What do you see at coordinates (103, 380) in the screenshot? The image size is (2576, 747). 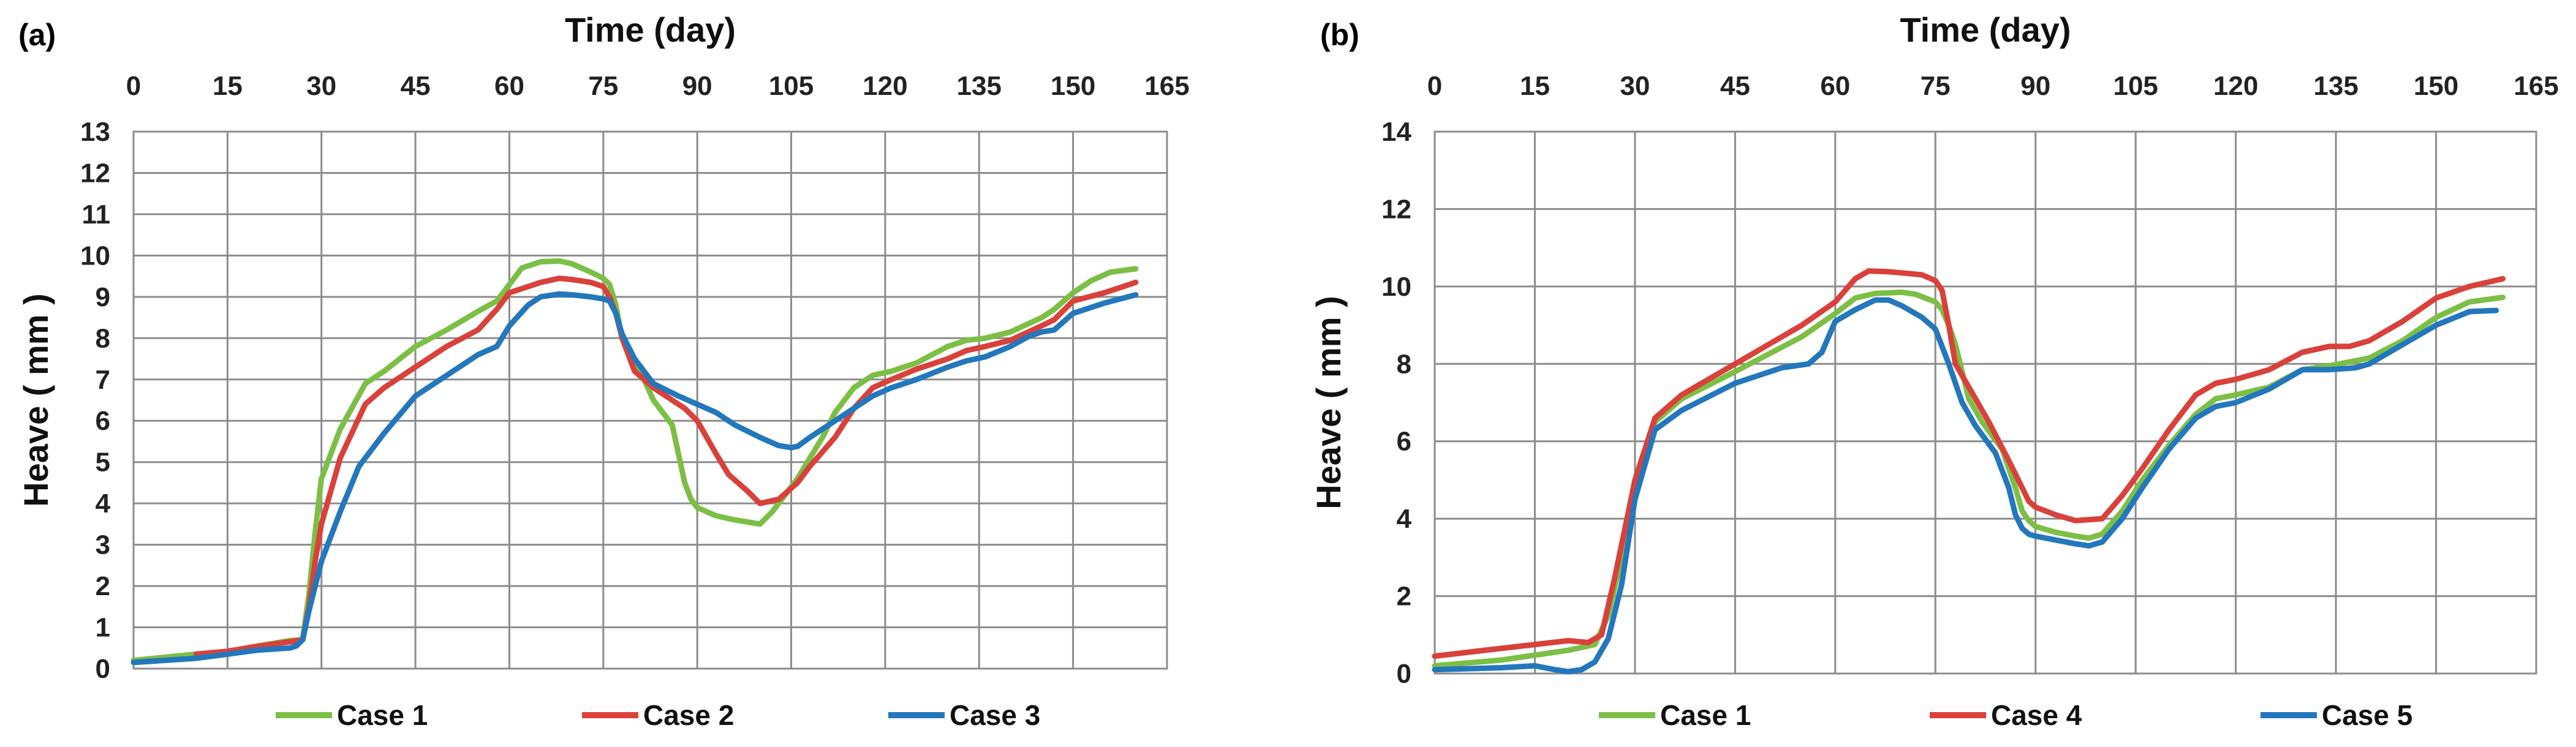 I see `y-tick-label: 7` at bounding box center [103, 380].